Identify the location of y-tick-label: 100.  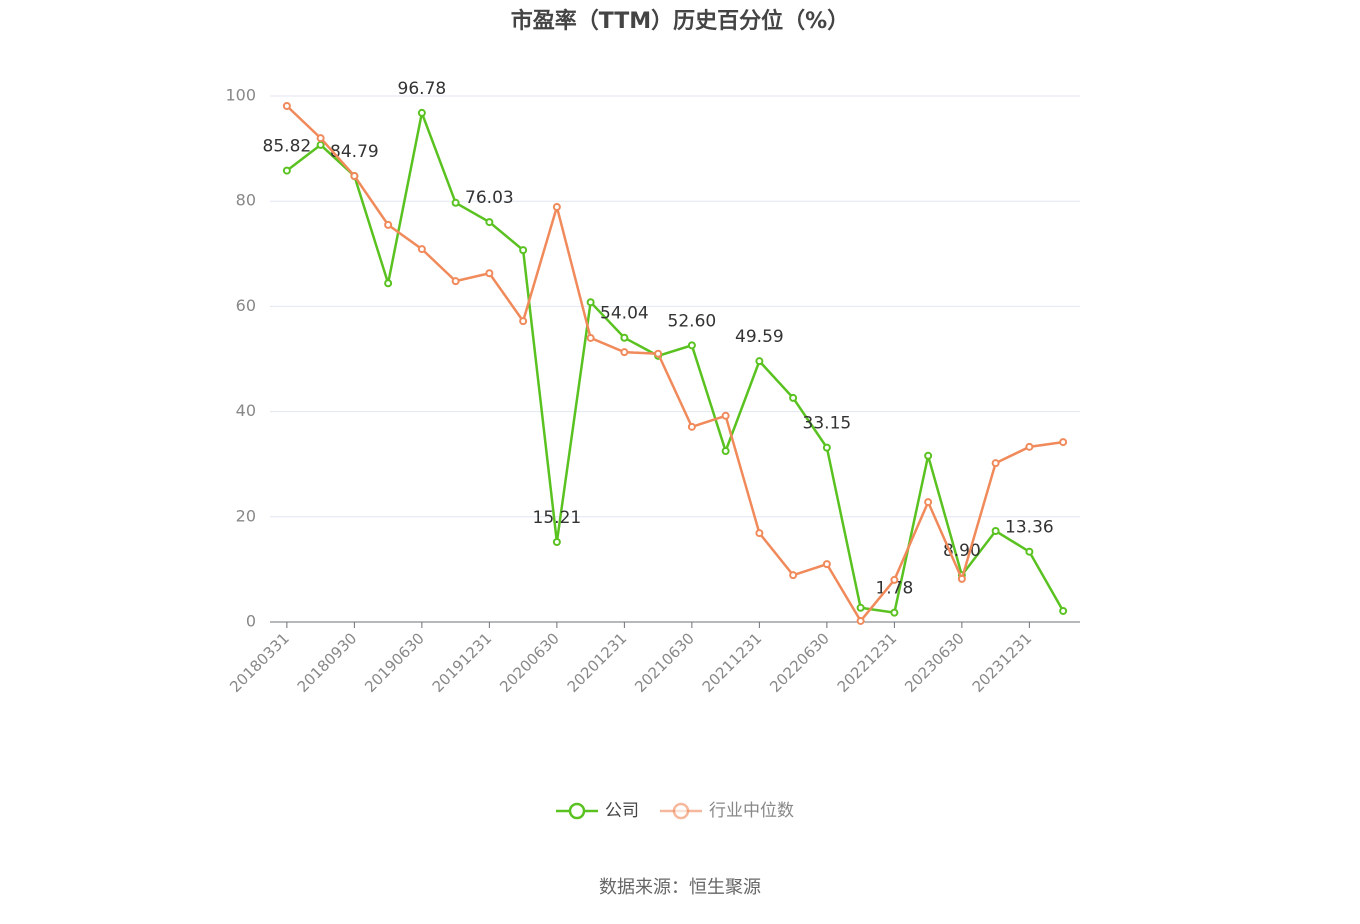
(240, 95).